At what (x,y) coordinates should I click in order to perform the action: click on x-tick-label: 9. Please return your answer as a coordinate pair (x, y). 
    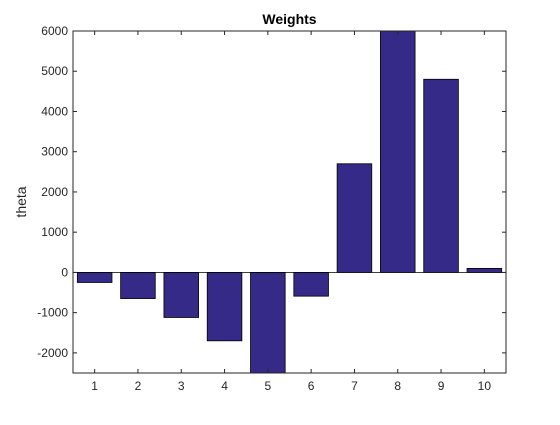
    Looking at the image, I should click on (441, 386).